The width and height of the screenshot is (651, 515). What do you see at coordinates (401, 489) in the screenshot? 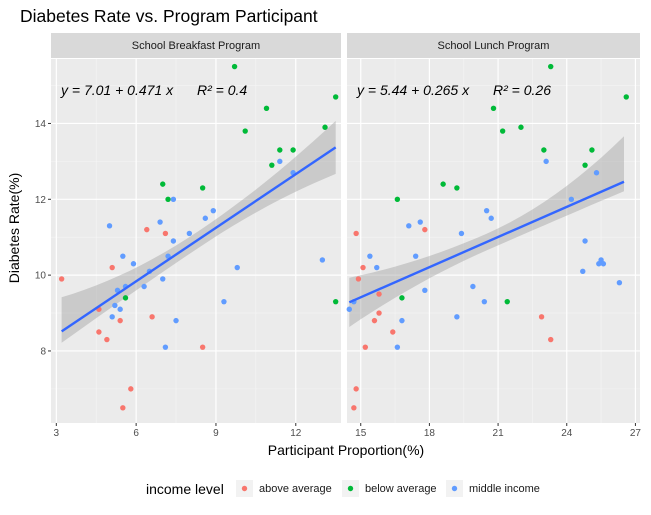
I see `legend-label: below average` at bounding box center [401, 489].